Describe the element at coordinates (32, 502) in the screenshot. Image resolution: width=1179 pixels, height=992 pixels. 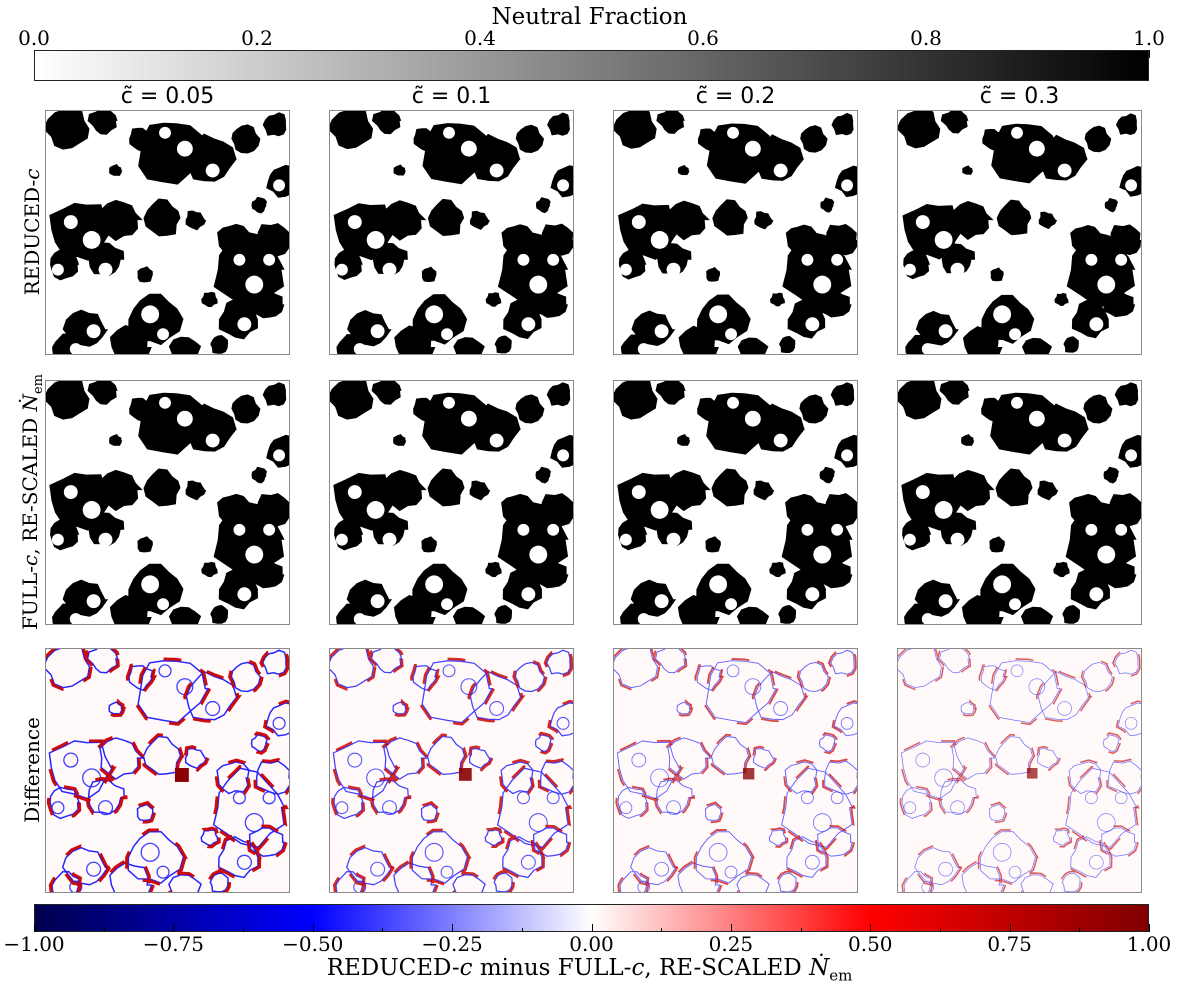
I see `row-label-full-c: FULL-c, RE-SCALED Ṅem` at that location.